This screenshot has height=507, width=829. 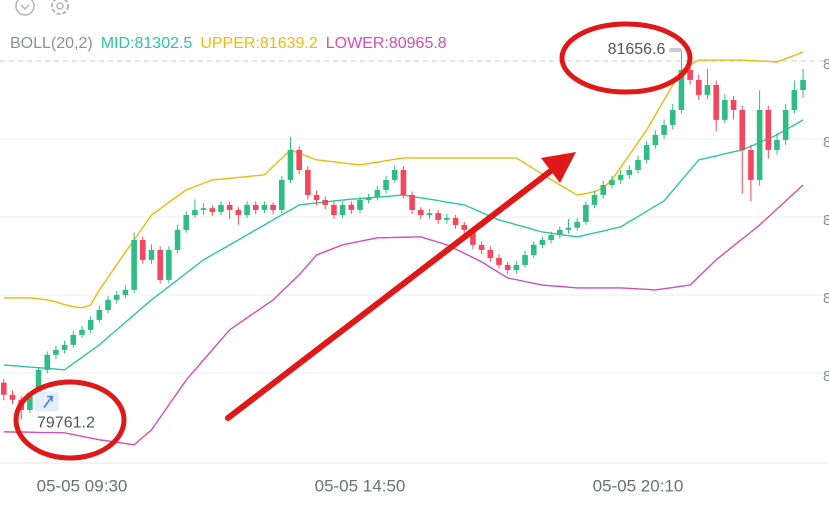 I want to click on settings-center, so click(x=60, y=6).